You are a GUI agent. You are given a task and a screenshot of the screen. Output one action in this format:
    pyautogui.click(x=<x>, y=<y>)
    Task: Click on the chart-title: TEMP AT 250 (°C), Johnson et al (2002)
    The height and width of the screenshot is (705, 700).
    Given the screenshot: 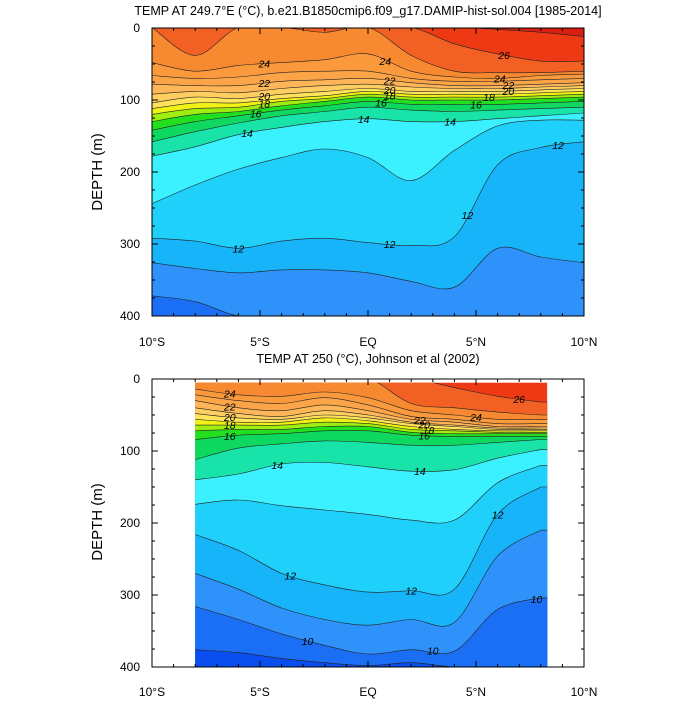 What is the action you would take?
    pyautogui.click(x=367, y=359)
    